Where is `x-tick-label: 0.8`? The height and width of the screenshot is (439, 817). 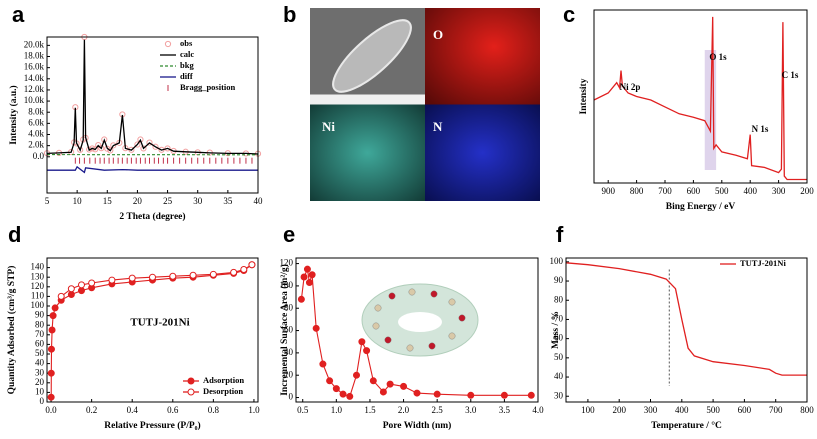 x-tick-label: 0.8 is located at coordinates (214, 410).